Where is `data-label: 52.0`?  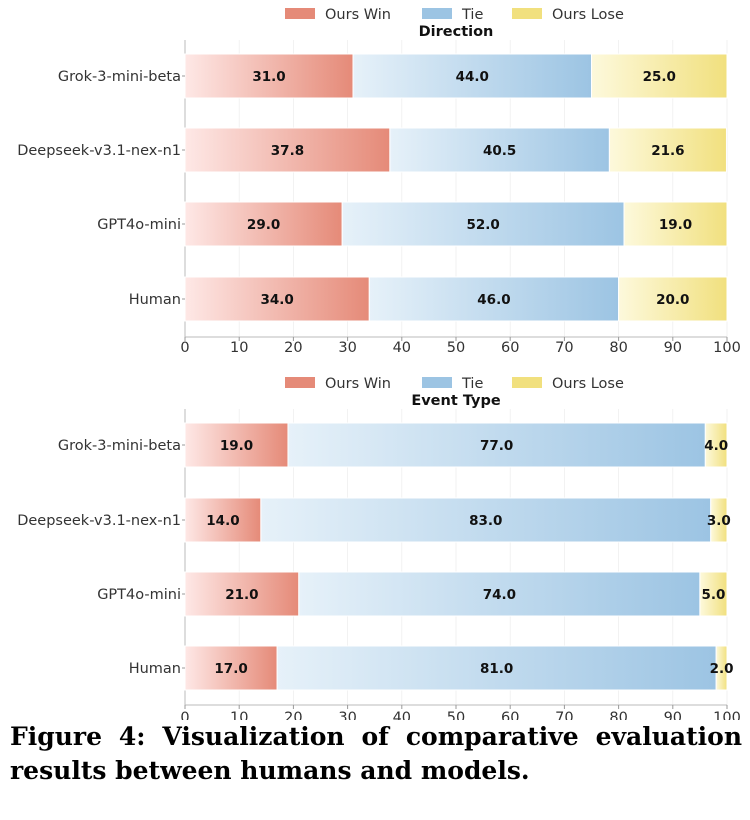
data-label: 52.0 is located at coordinates (482, 225).